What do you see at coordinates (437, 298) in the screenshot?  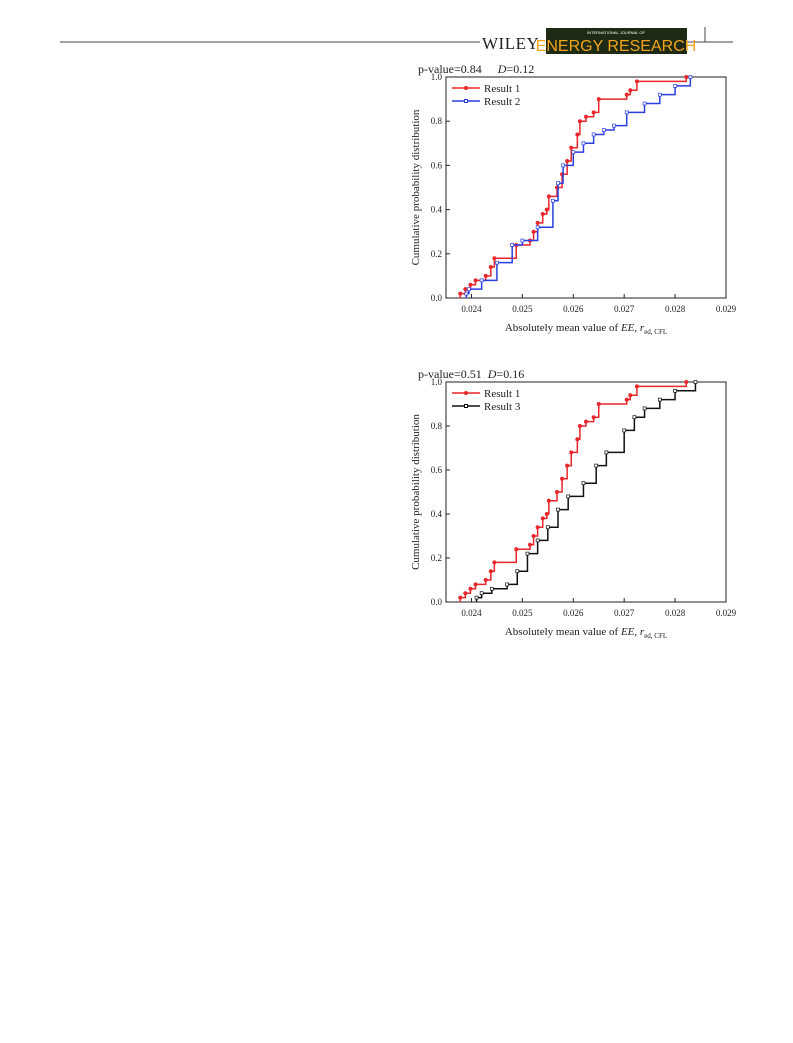 I see `y-tick-label: 0.0` at bounding box center [437, 298].